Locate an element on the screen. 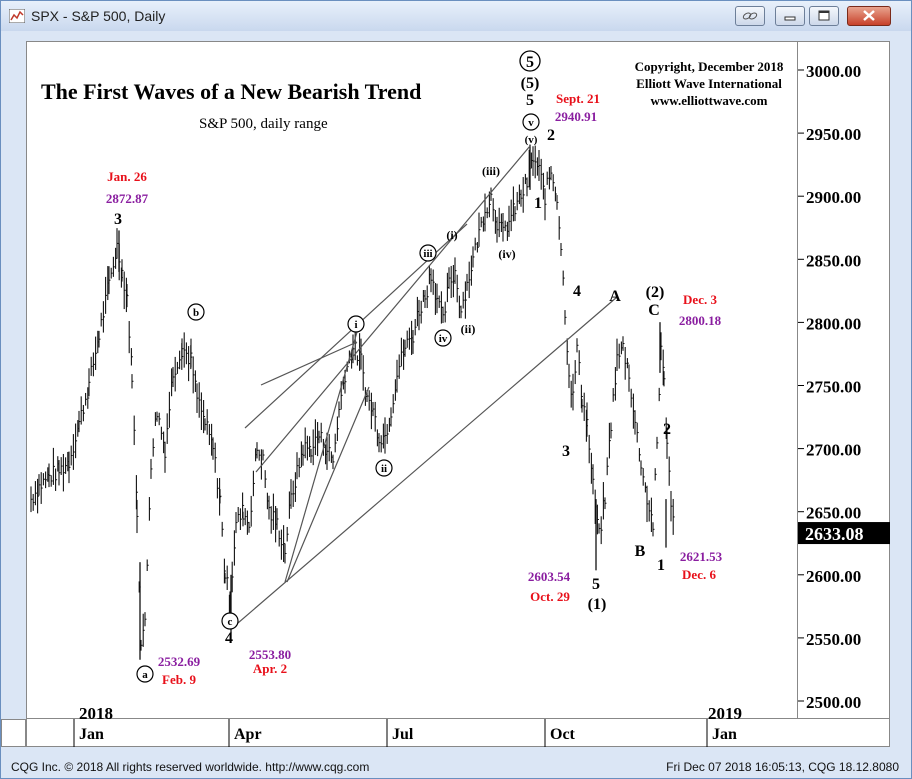 The image size is (912, 779). annotation-date: Dec. 6 is located at coordinates (699, 574).